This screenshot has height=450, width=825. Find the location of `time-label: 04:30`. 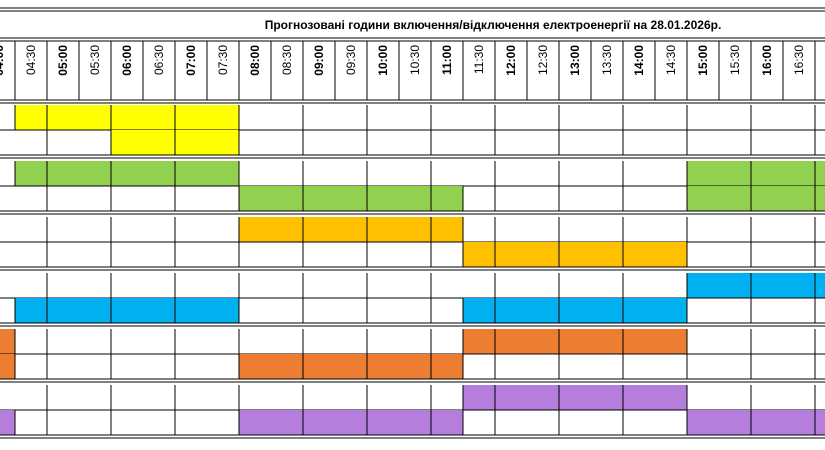

time-label: 04:30 is located at coordinates (31, 60).